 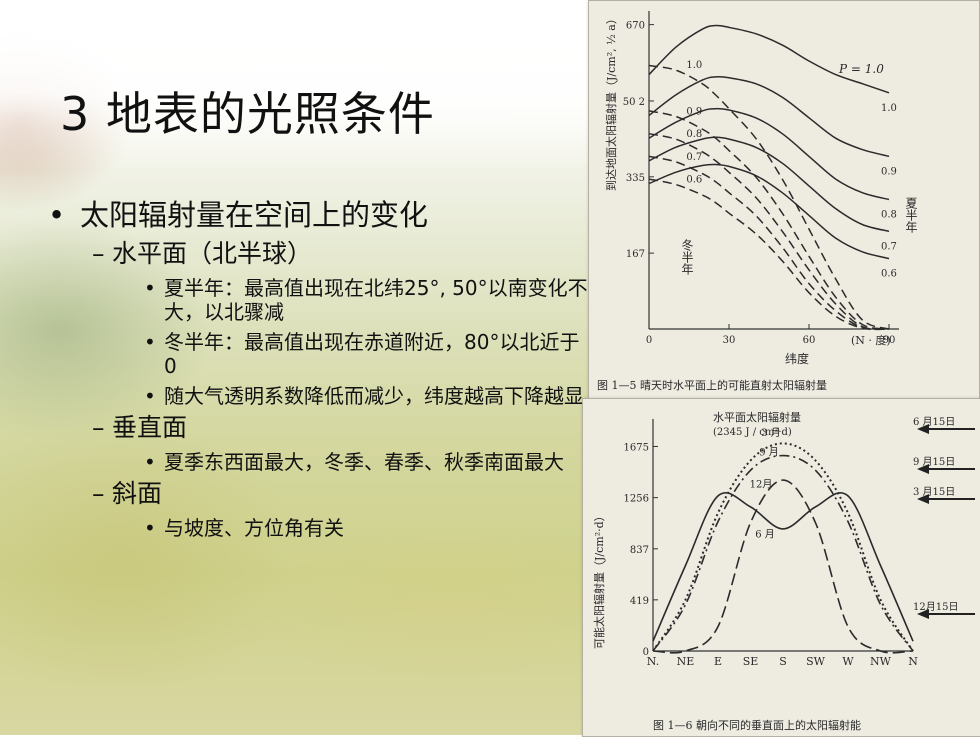 I want to click on figure2-legend-unit: (2345 J / cm²·d), so click(x=752, y=432).